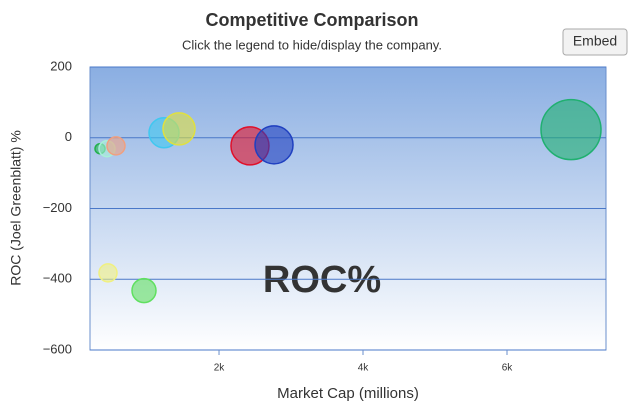  What do you see at coordinates (57, 207) in the screenshot?
I see `y-tick-label: −200` at bounding box center [57, 207].